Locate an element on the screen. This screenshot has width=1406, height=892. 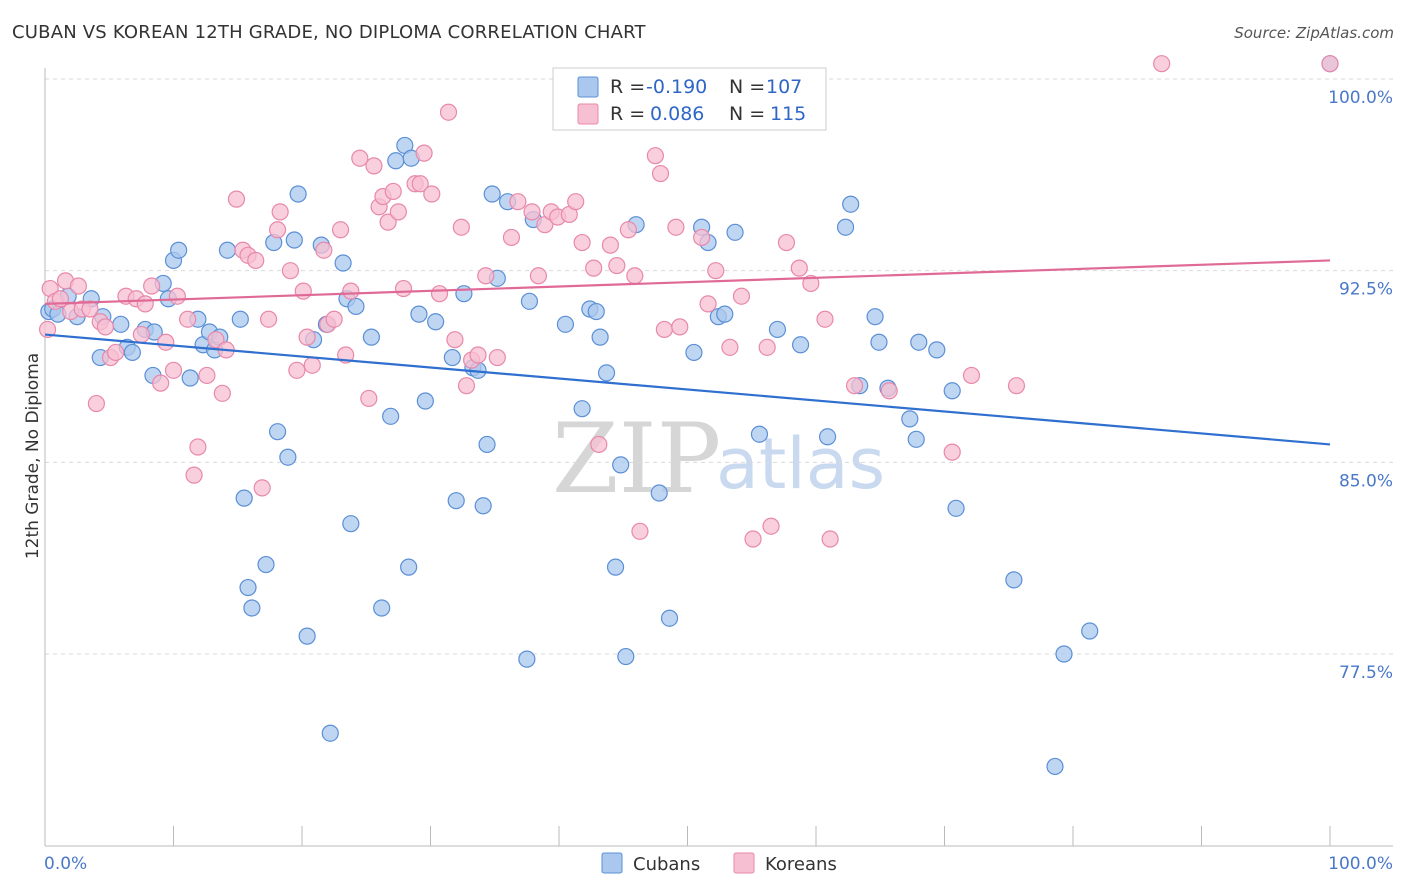
series-legend-swatch-koreans is located at coordinates (744, 863).